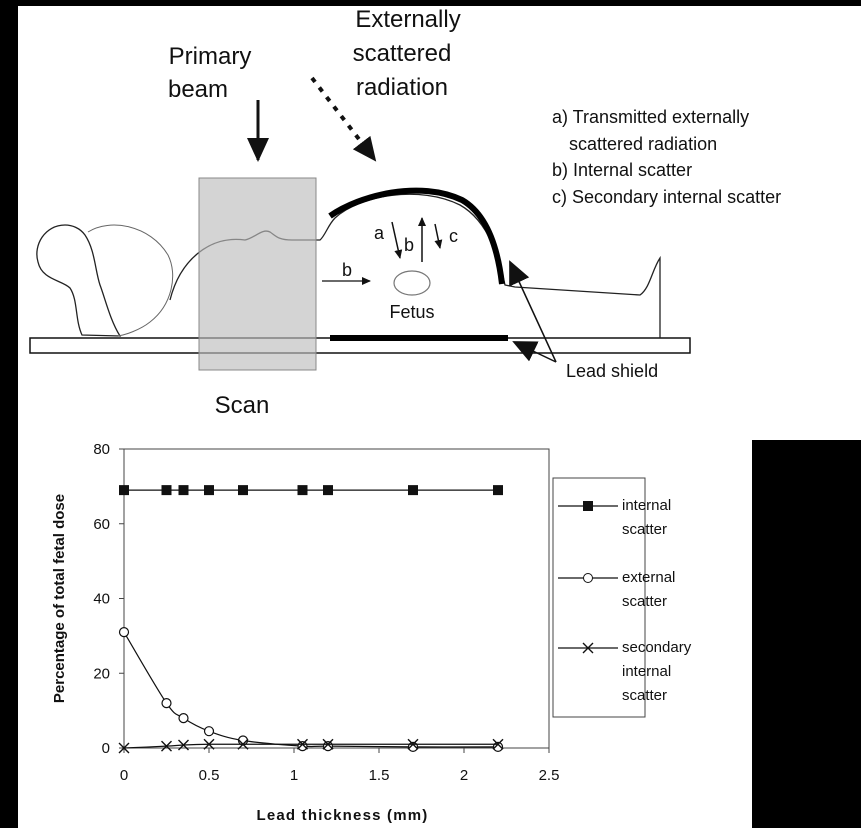 The height and width of the screenshot is (828, 861). What do you see at coordinates (379, 233) in the screenshot?
I see `arrow-label: a` at bounding box center [379, 233].